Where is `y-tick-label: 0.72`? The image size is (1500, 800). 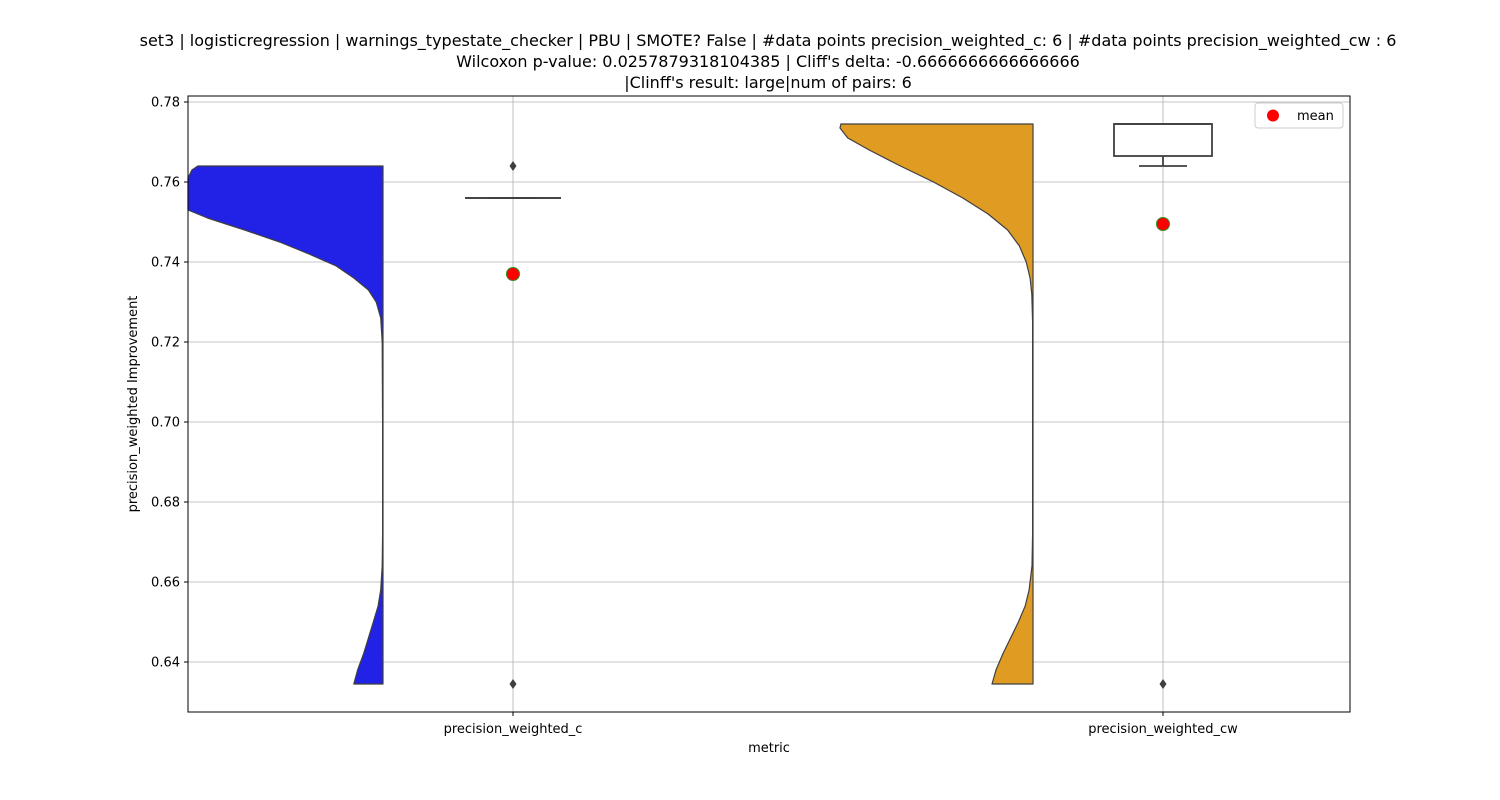
y-tick-label: 0.72 is located at coordinates (165, 343).